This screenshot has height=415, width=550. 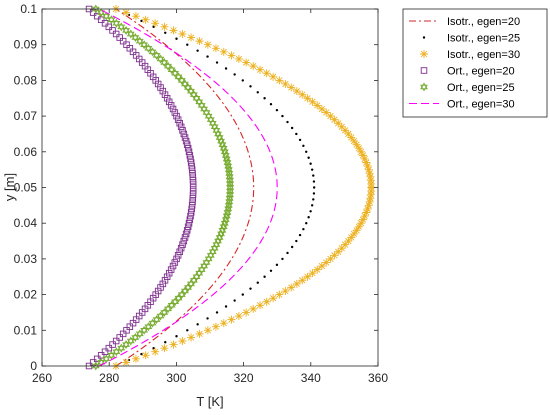 I want to click on x-axis-label: T [K], so click(x=209, y=401).